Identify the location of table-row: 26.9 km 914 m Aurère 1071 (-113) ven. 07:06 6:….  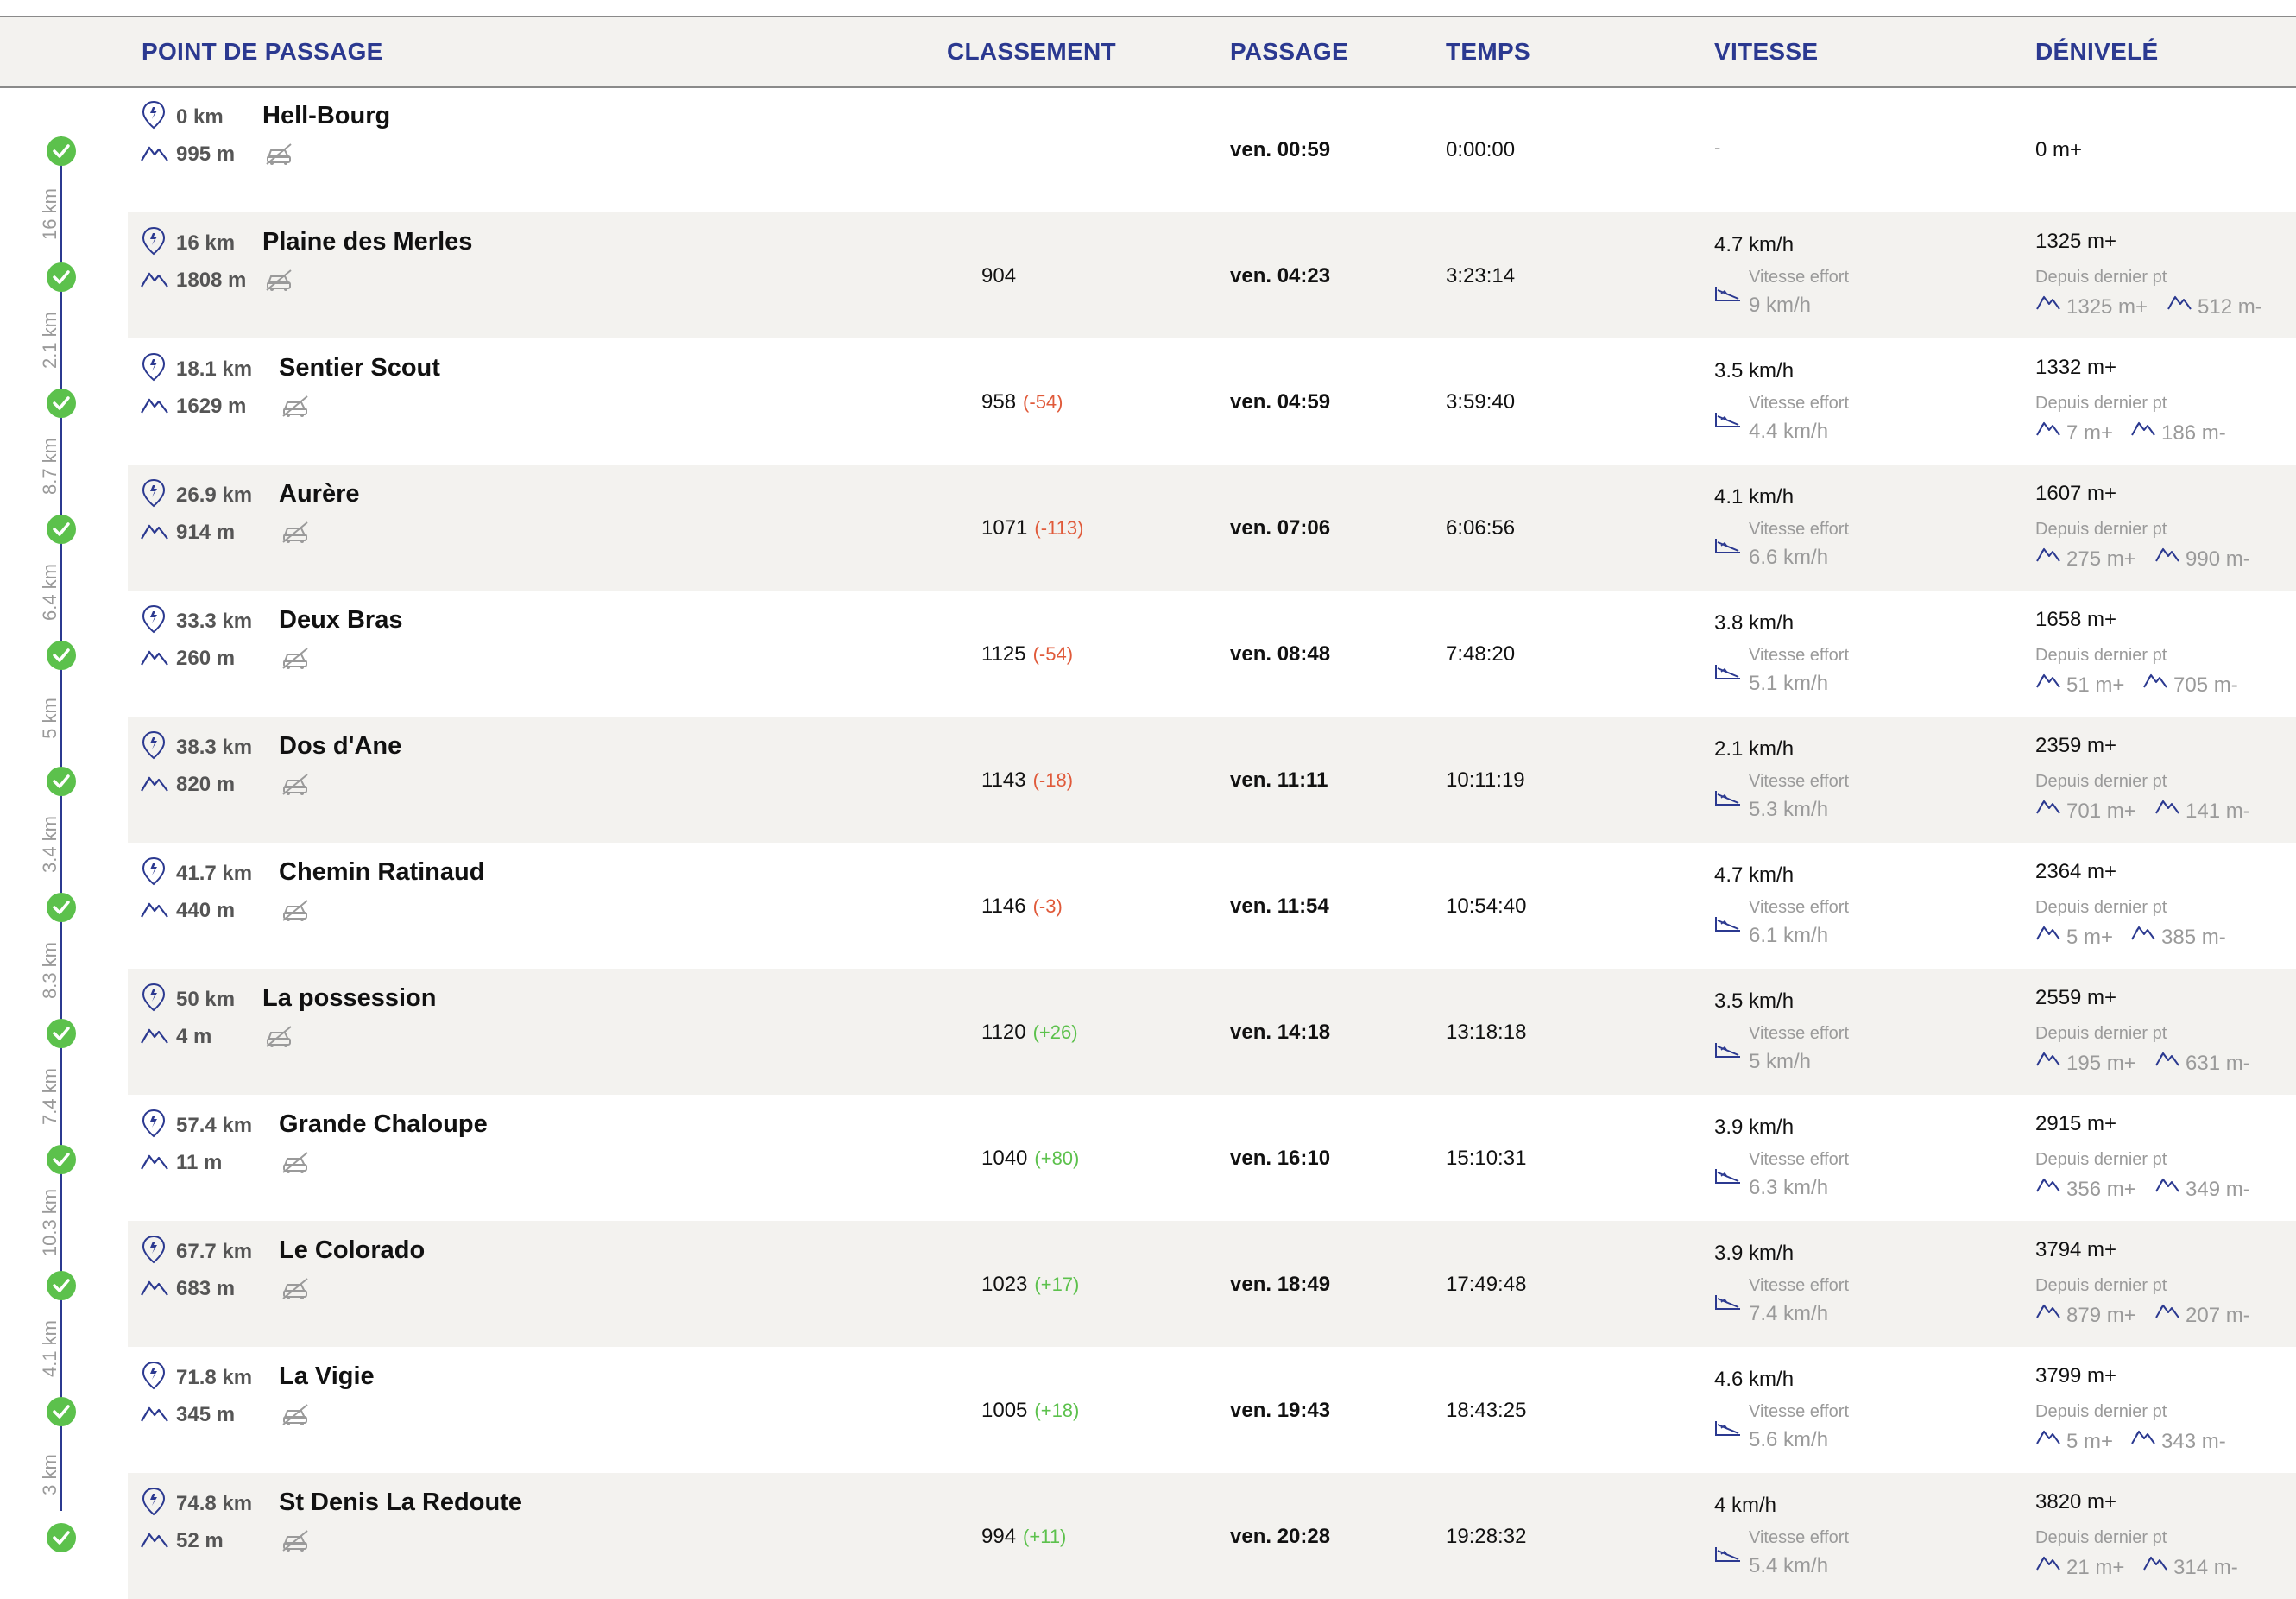
(1212, 528).